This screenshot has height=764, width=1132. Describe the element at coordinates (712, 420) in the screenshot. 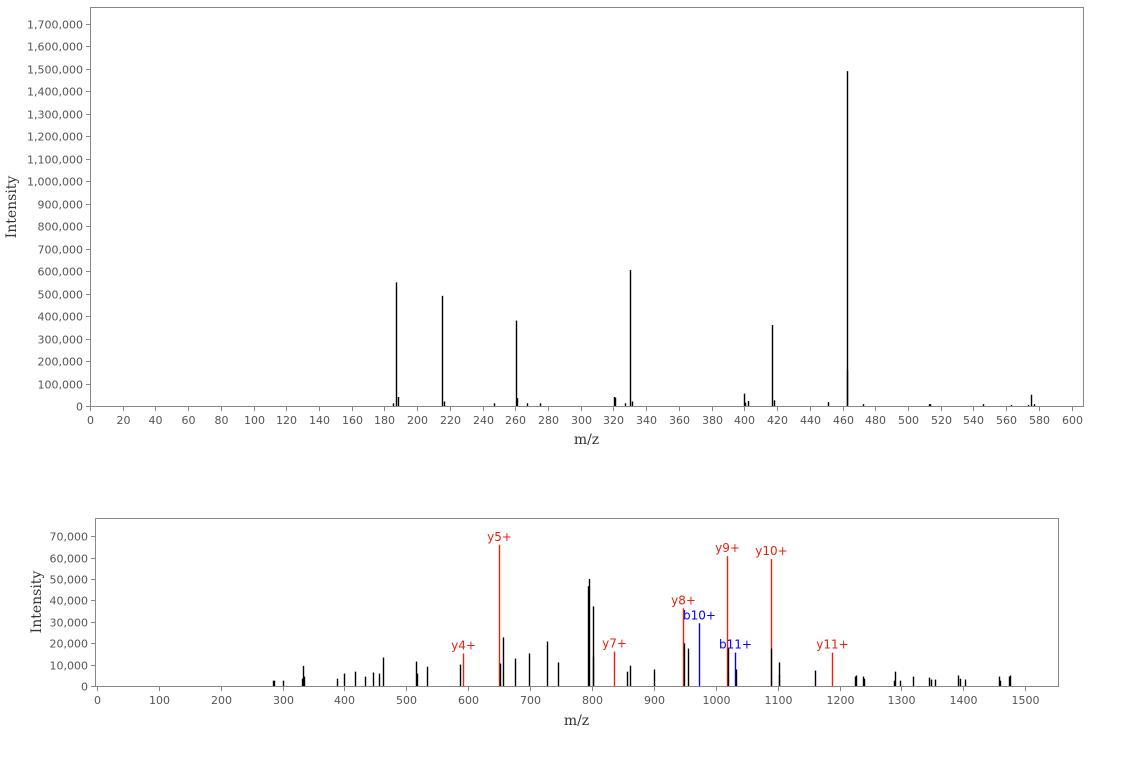

I see `x-tick-label: 380` at that location.